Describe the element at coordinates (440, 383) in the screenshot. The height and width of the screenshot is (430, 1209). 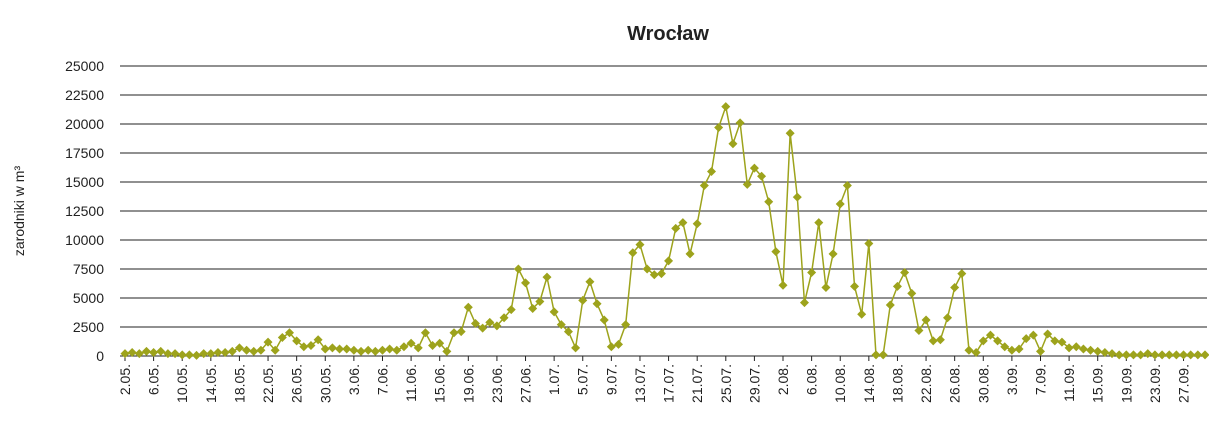
I see `x-tick-label: 15.06.` at that location.